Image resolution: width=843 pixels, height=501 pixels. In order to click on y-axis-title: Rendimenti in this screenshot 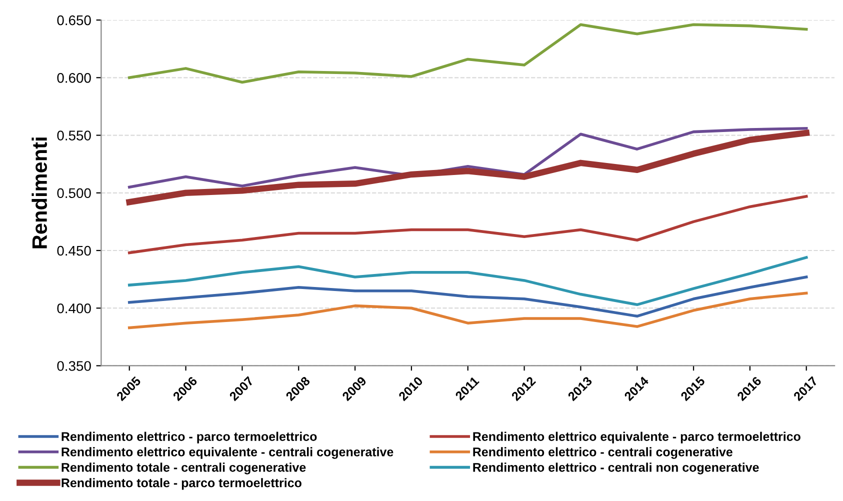, I will do `click(40, 193)`.